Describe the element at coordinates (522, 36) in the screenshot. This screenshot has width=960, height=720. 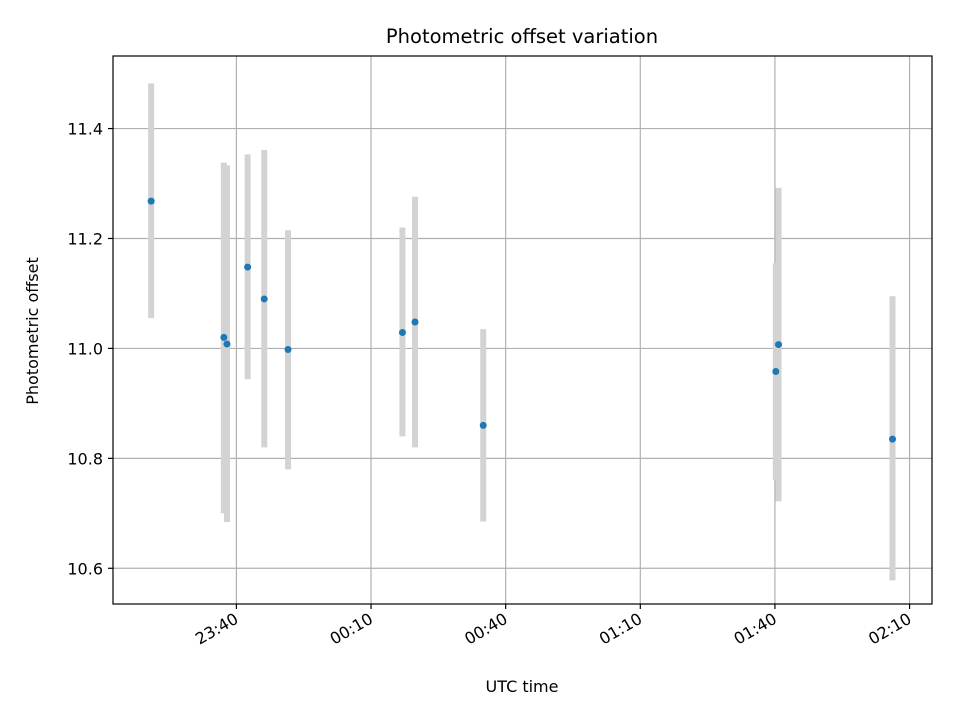
I see `chart-title: Photometric offset variation` at that location.